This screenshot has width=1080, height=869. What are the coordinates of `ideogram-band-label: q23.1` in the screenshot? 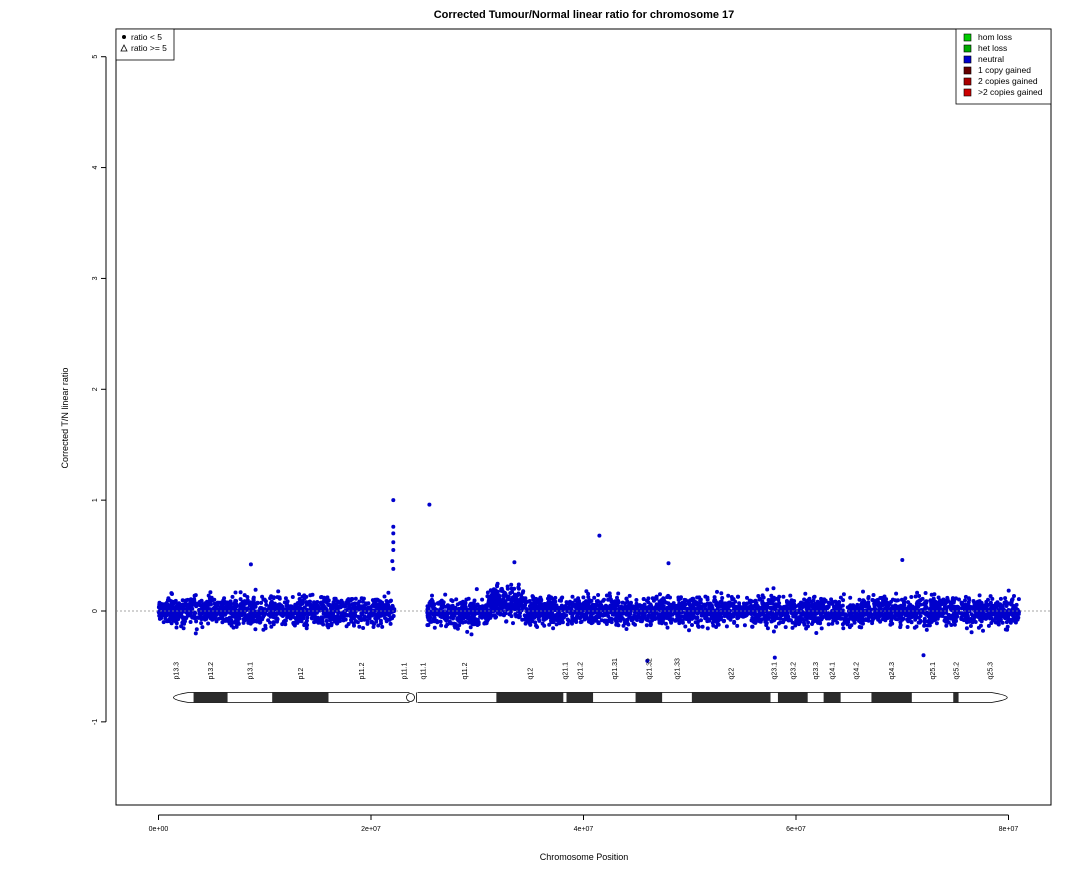 It's located at (775, 671).